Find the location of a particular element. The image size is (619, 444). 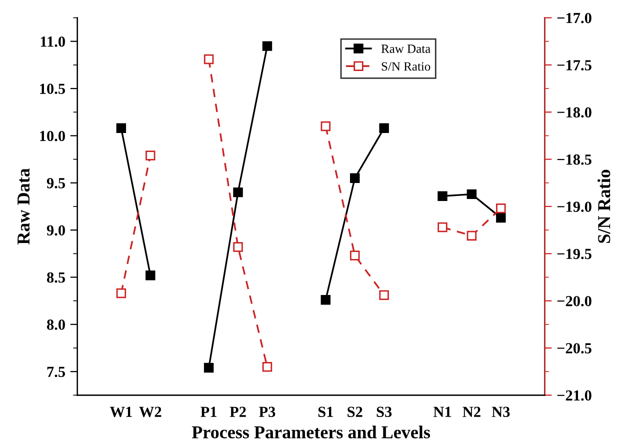

y-tick-label: 9.0 is located at coordinates (55, 230).